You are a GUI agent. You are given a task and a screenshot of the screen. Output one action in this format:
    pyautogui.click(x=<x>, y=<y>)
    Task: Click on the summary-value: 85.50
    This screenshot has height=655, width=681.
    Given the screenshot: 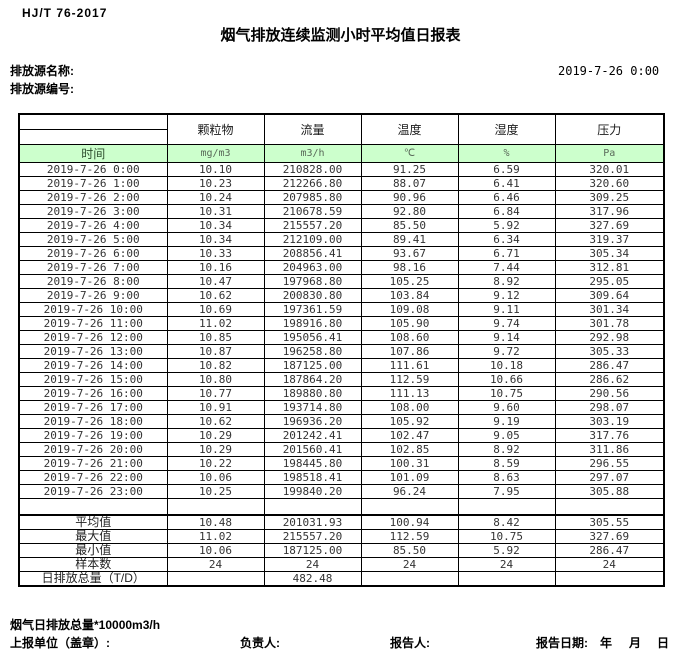 What is the action you would take?
    pyautogui.click(x=409, y=550)
    